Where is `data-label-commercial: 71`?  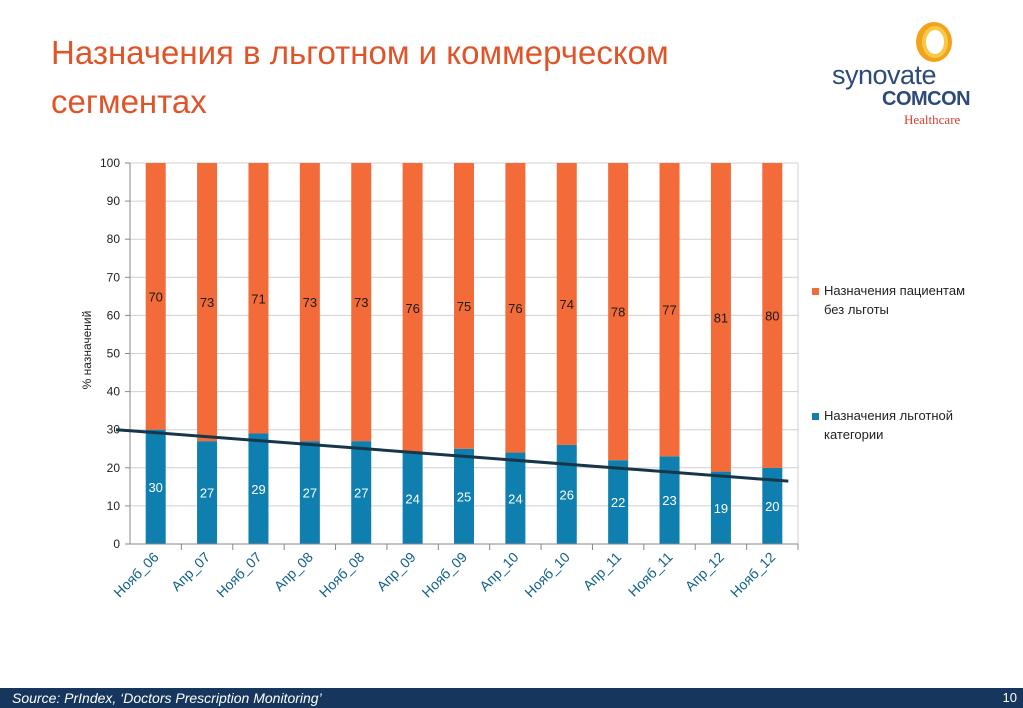 data-label-commercial: 71 is located at coordinates (258, 298).